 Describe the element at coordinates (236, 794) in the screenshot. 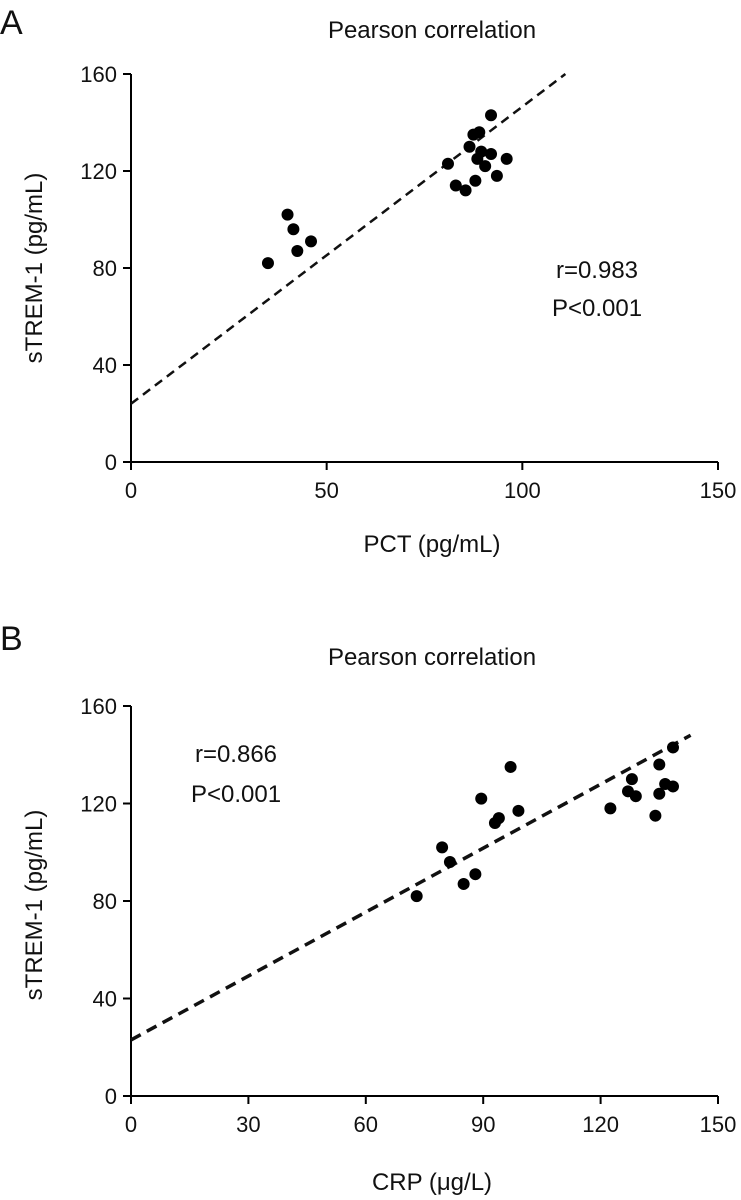

I see `p-value-b: P<0.001` at that location.